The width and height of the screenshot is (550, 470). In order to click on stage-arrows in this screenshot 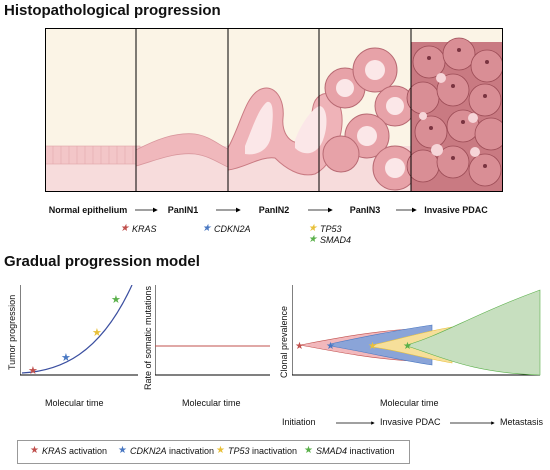, I will do `click(276, 210)`.